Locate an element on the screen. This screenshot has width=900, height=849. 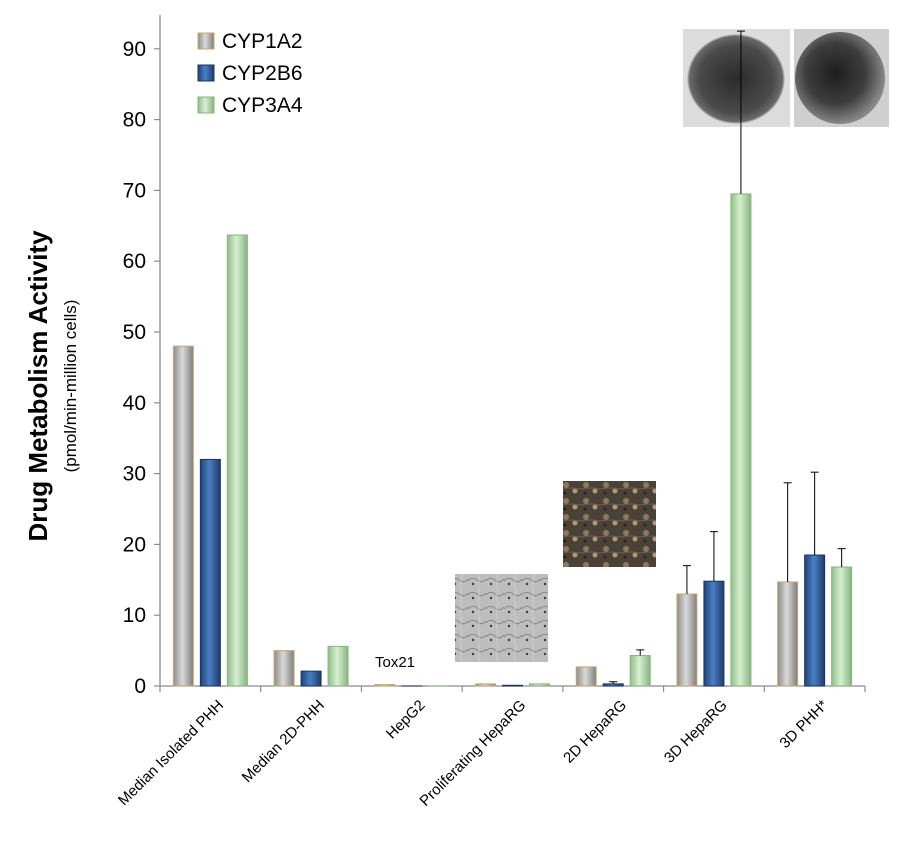
y-ticks: 0 10 20 30 40 50 60 70 80 90 is located at coordinates (141, 368).